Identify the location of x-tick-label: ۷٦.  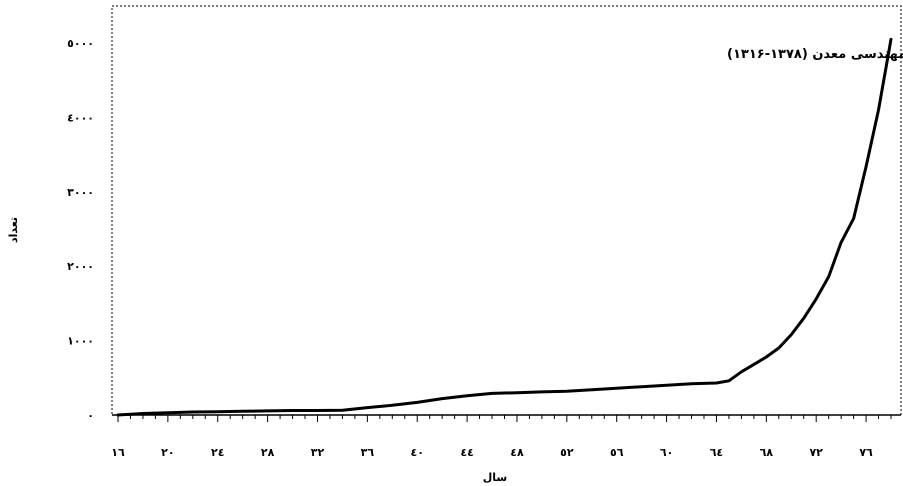
(866, 452).